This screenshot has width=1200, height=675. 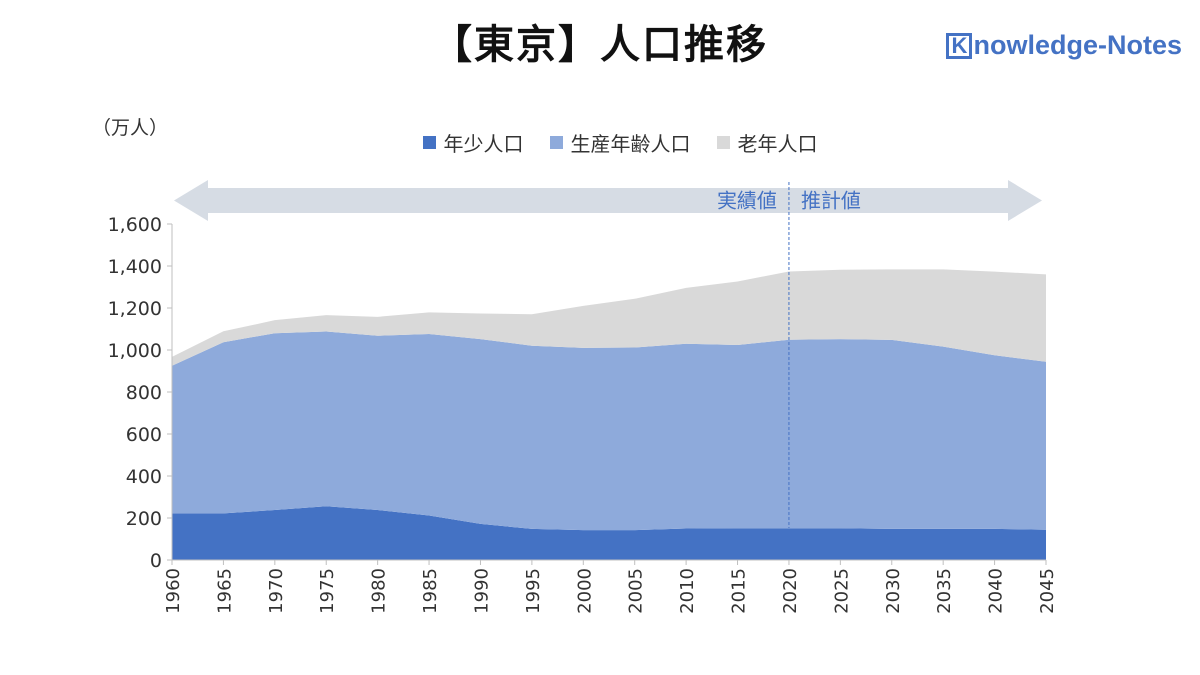 What do you see at coordinates (556, 142) in the screenshot?
I see `legend-swatch-working` at bounding box center [556, 142].